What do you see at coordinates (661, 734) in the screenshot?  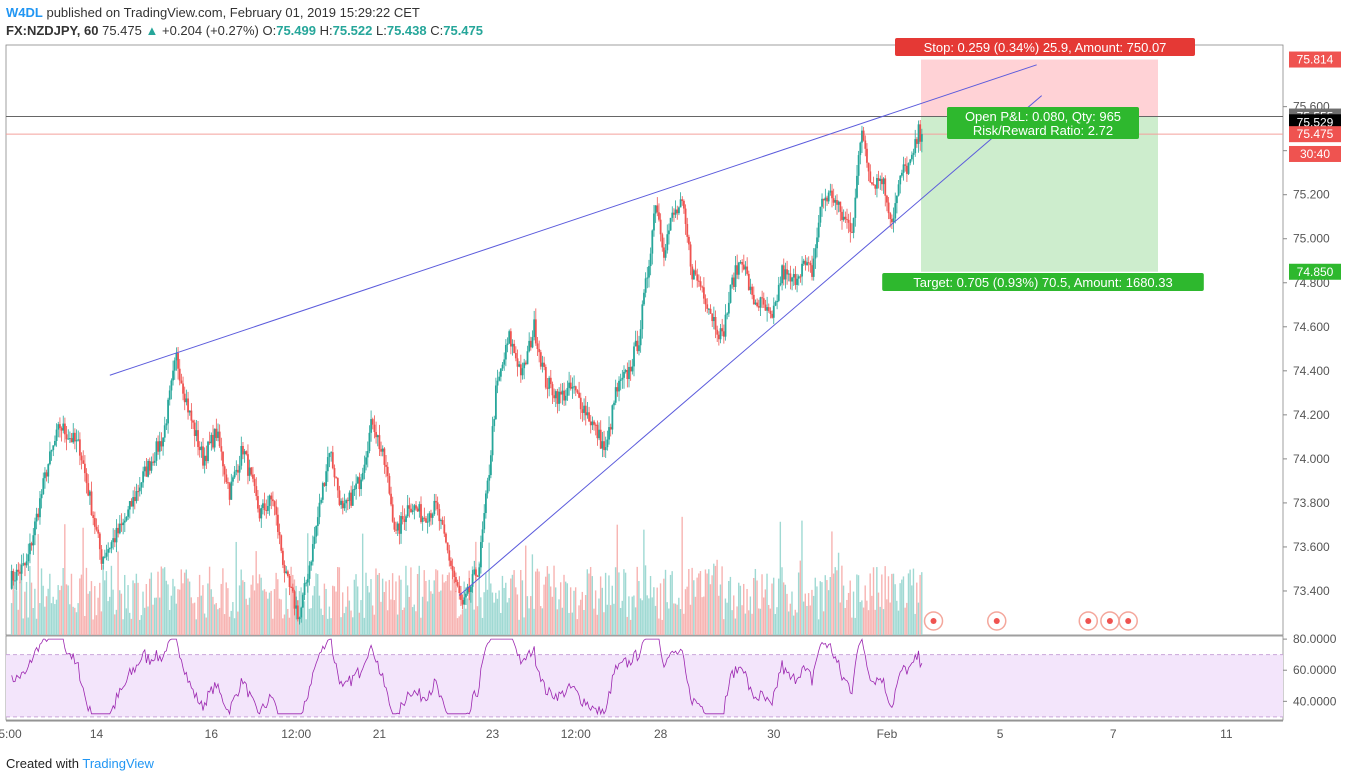 I see `time-tick-label: 28` at bounding box center [661, 734].